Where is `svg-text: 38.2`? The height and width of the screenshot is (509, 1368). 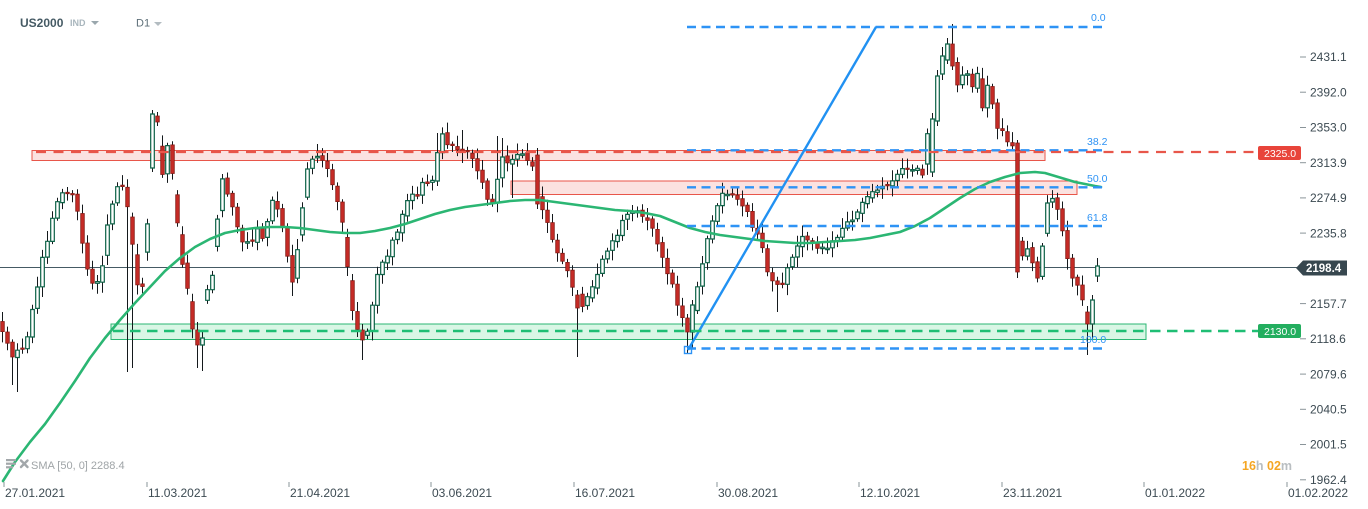
svg-text: 38.2 is located at coordinates (1097, 142).